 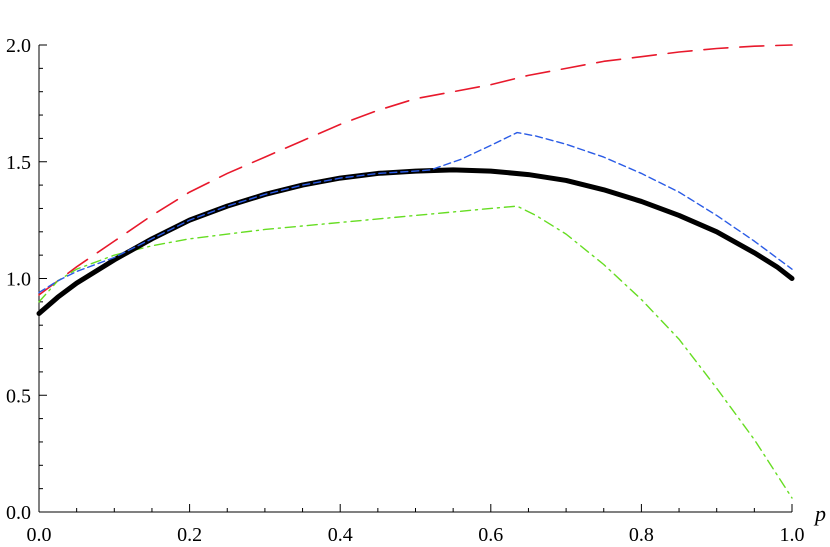 What do you see at coordinates (18, 280) in the screenshot?
I see `y-tick-label: 1.0` at bounding box center [18, 280].